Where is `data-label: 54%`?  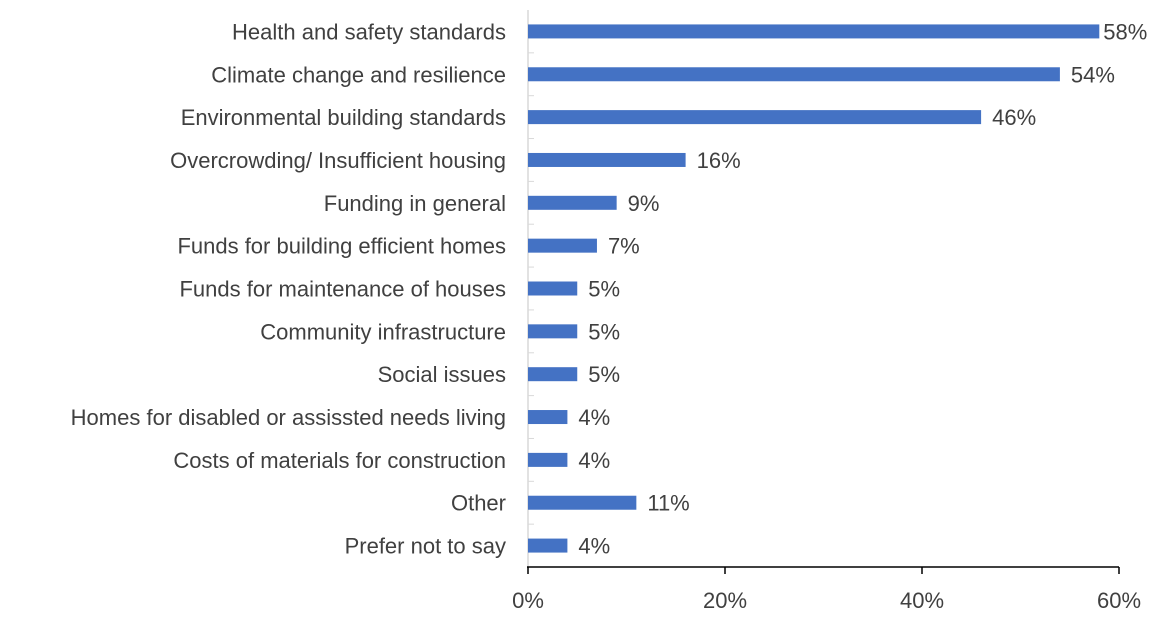
data-label: 54% is located at coordinates (1093, 74).